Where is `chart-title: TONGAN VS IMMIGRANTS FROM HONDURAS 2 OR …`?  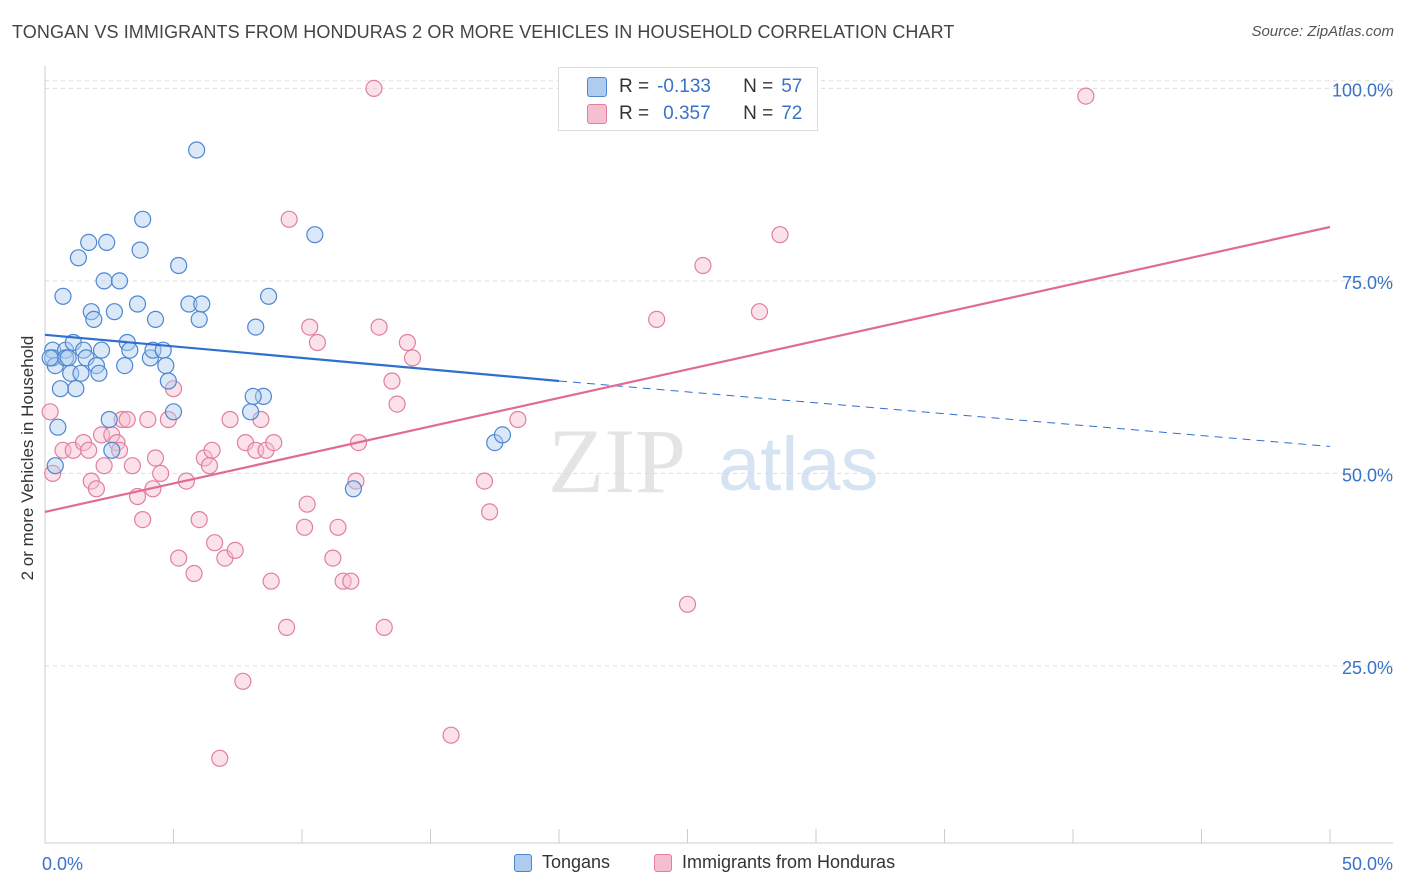
chart-title: TONGAN VS IMMIGRANTS FROM HONDURAS 2 OR … is located at coordinates (483, 32).